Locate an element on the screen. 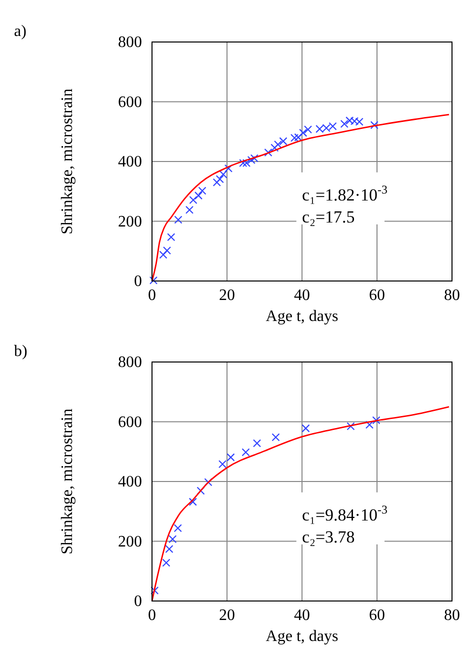 This screenshot has width=470, height=655. annotation: c₂=3.78 is located at coordinates (328, 536).